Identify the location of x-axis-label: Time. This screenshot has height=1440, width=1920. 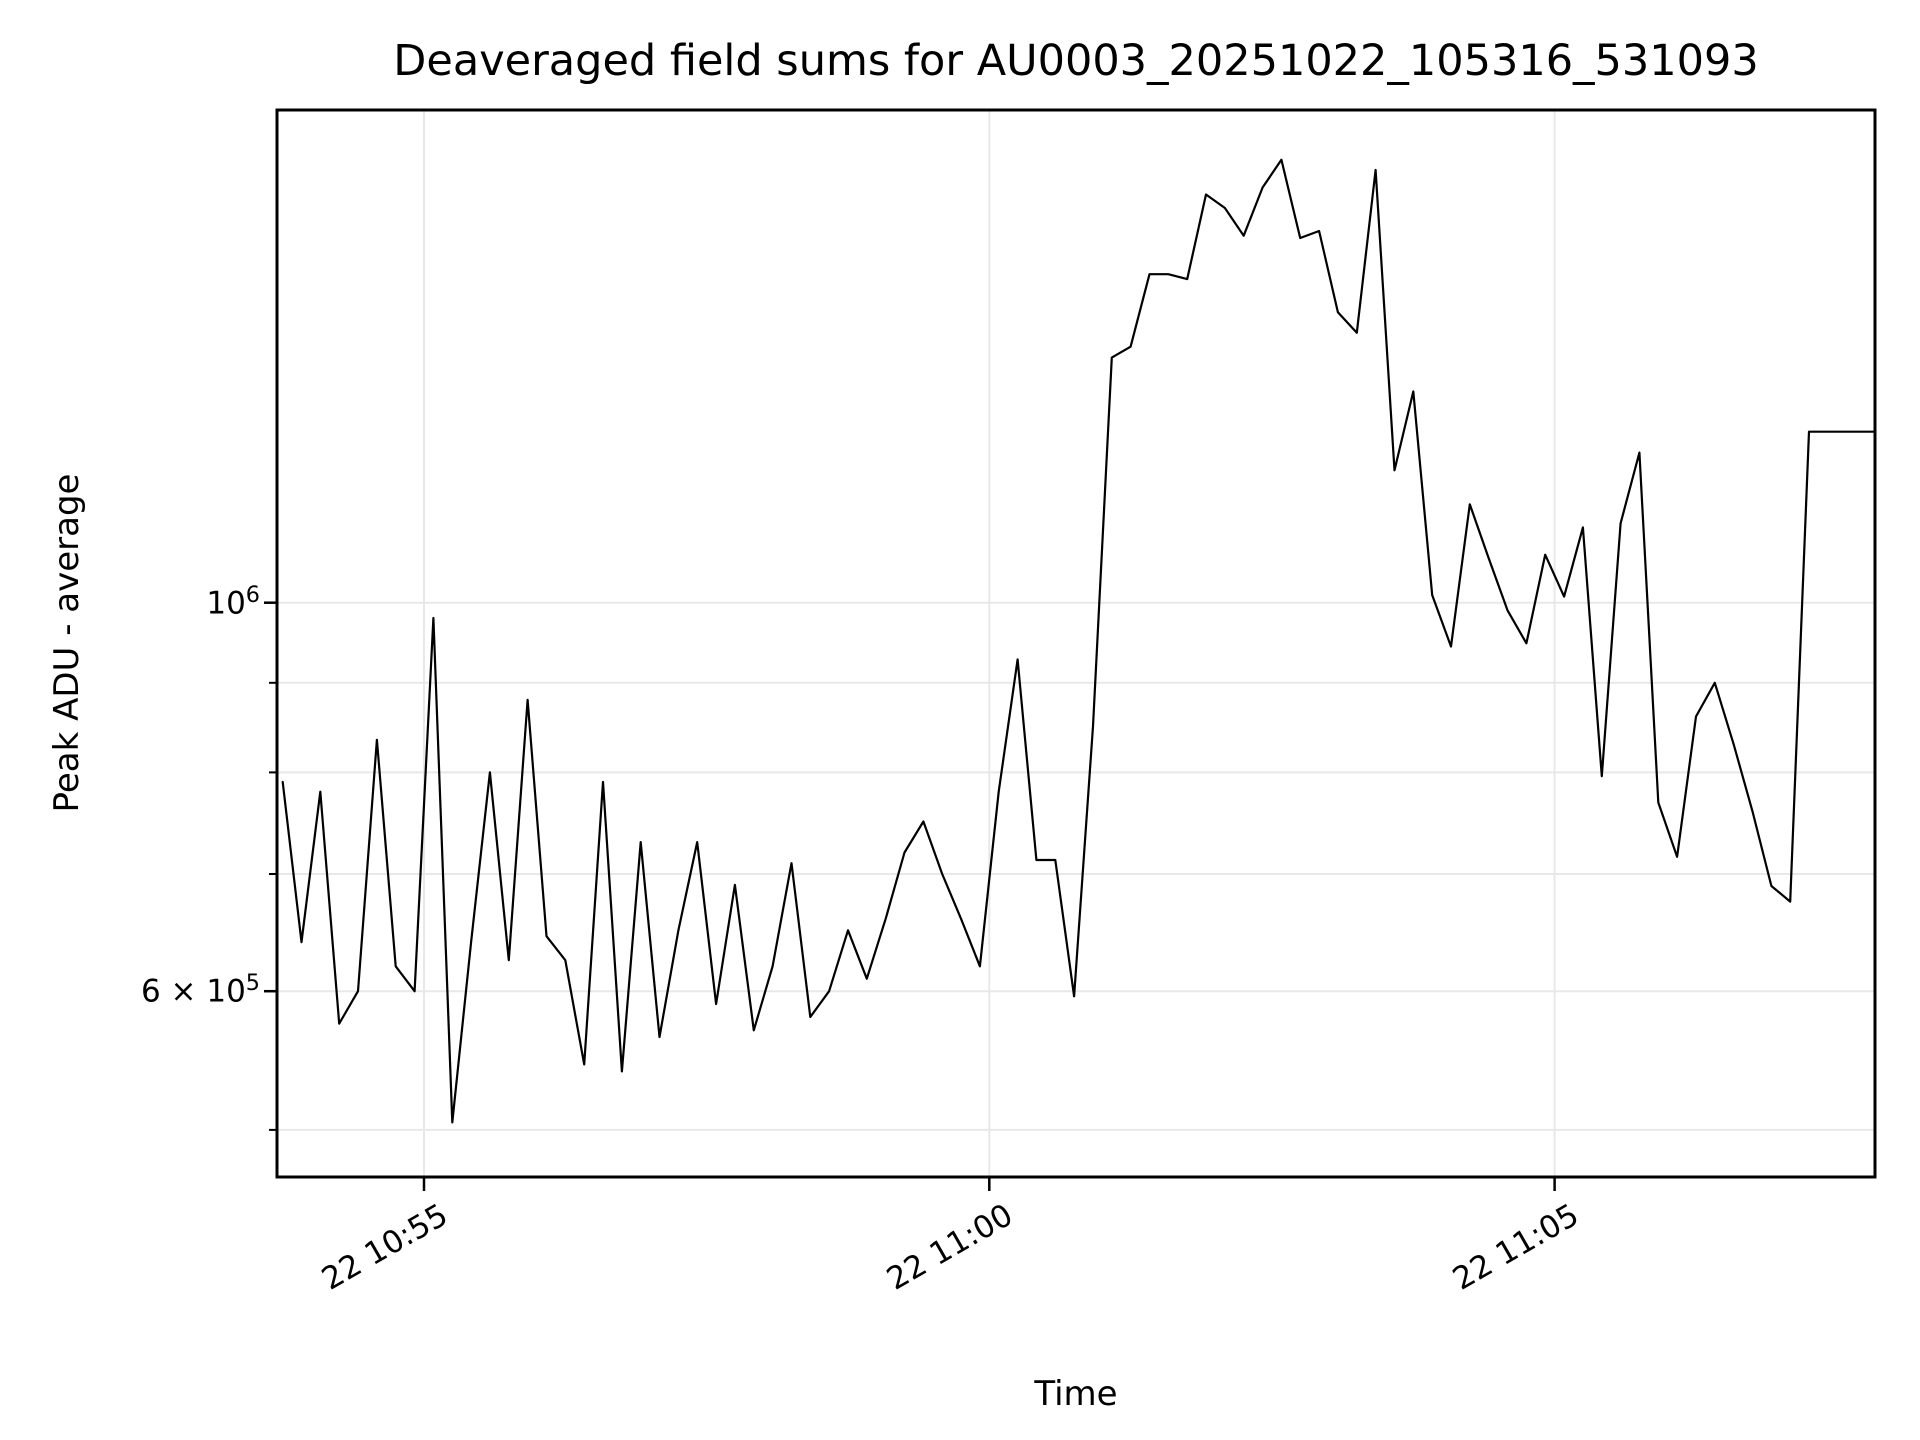
(1076, 1394).